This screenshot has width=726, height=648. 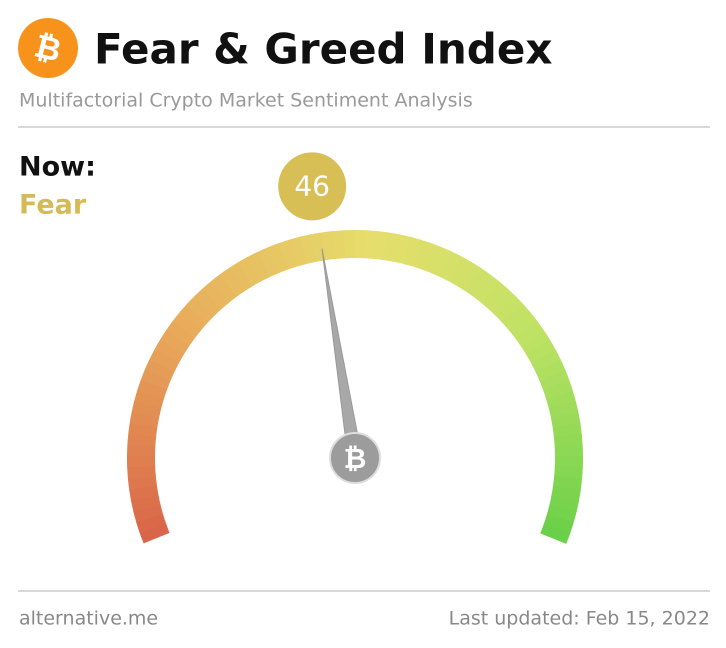 I want to click on value-label: 46, so click(x=312, y=185).